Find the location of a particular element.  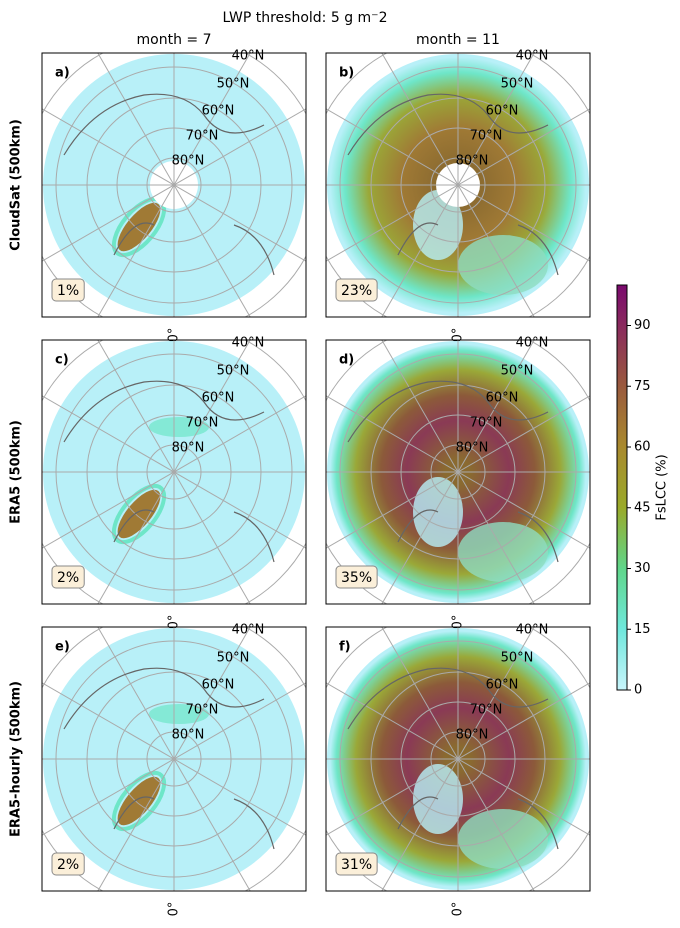

panel-letter: e) is located at coordinates (62, 647).